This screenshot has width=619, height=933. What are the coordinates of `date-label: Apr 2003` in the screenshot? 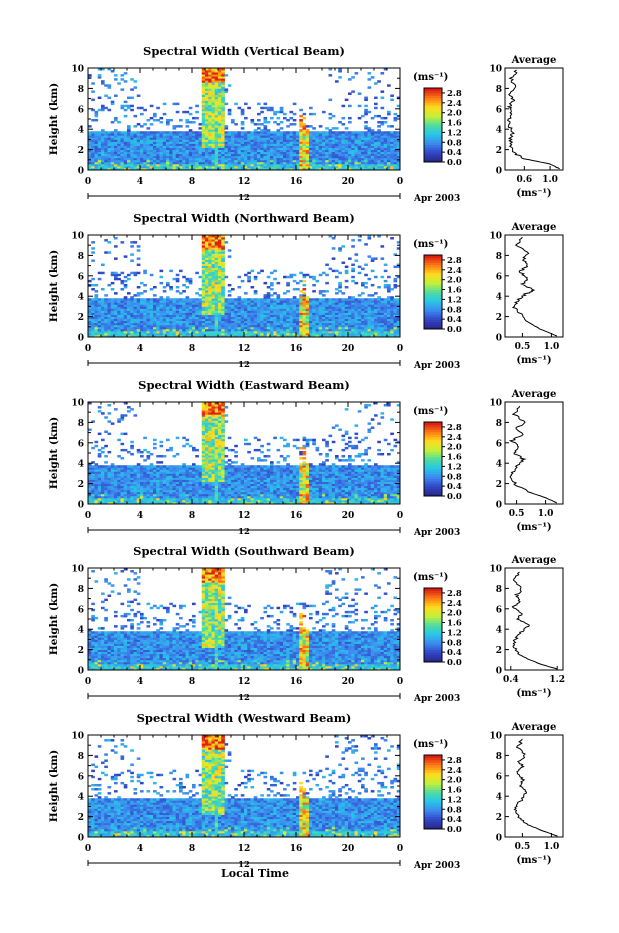 It's located at (436, 866).